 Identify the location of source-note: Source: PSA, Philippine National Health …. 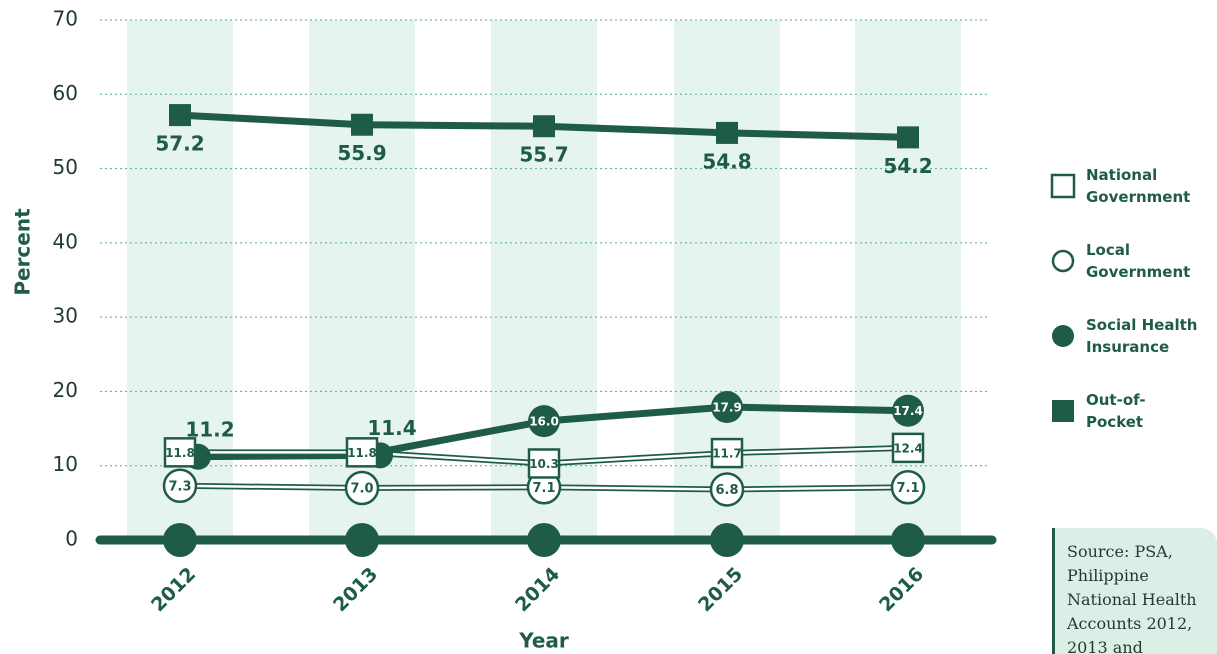
(1134, 591).